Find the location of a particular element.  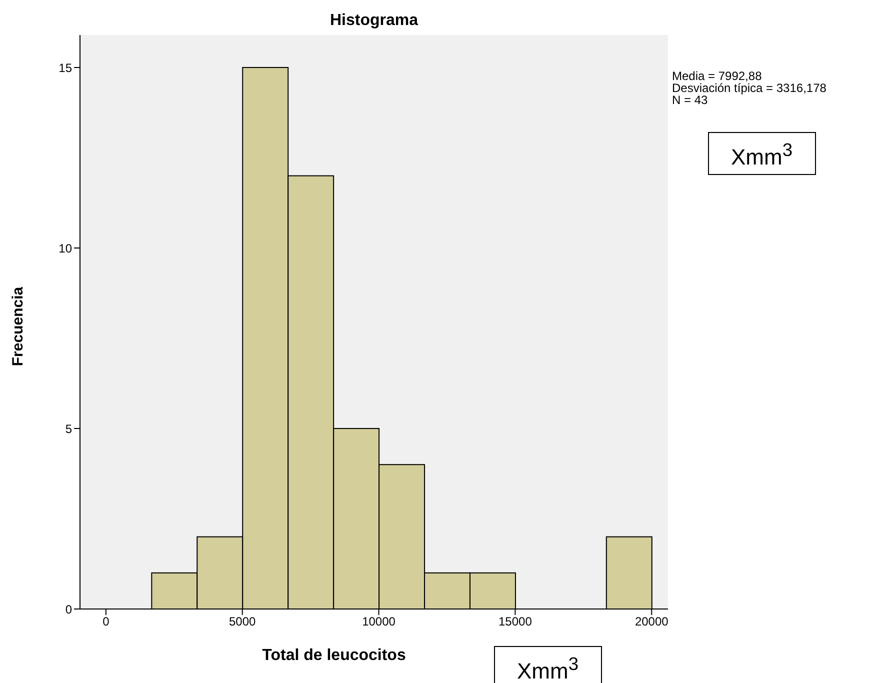

y-tick-label: 15 is located at coordinates (65, 67).